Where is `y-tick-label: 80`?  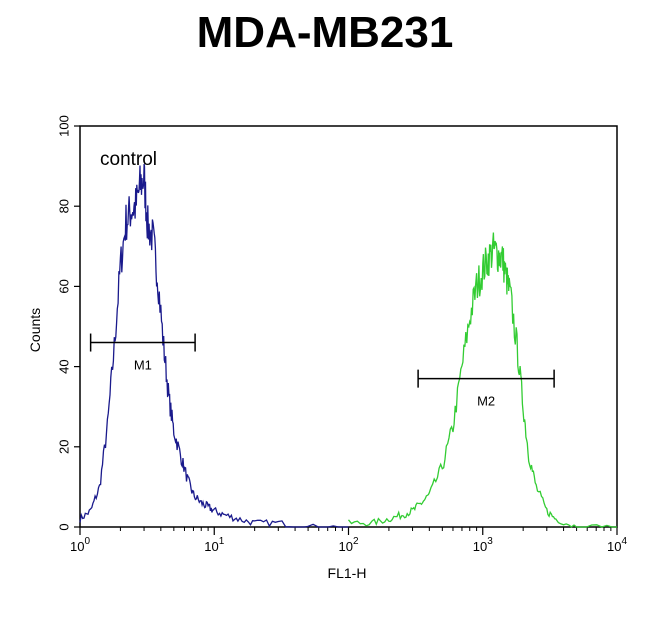
y-tick-label: 80 is located at coordinates (64, 206).